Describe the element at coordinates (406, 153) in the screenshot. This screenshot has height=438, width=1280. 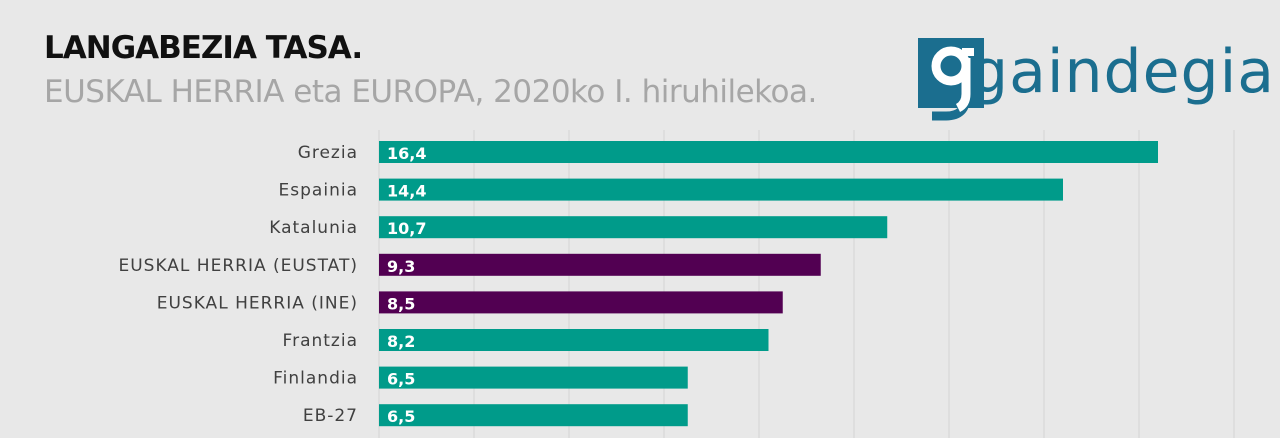
I see `value-label: 16,4` at that location.